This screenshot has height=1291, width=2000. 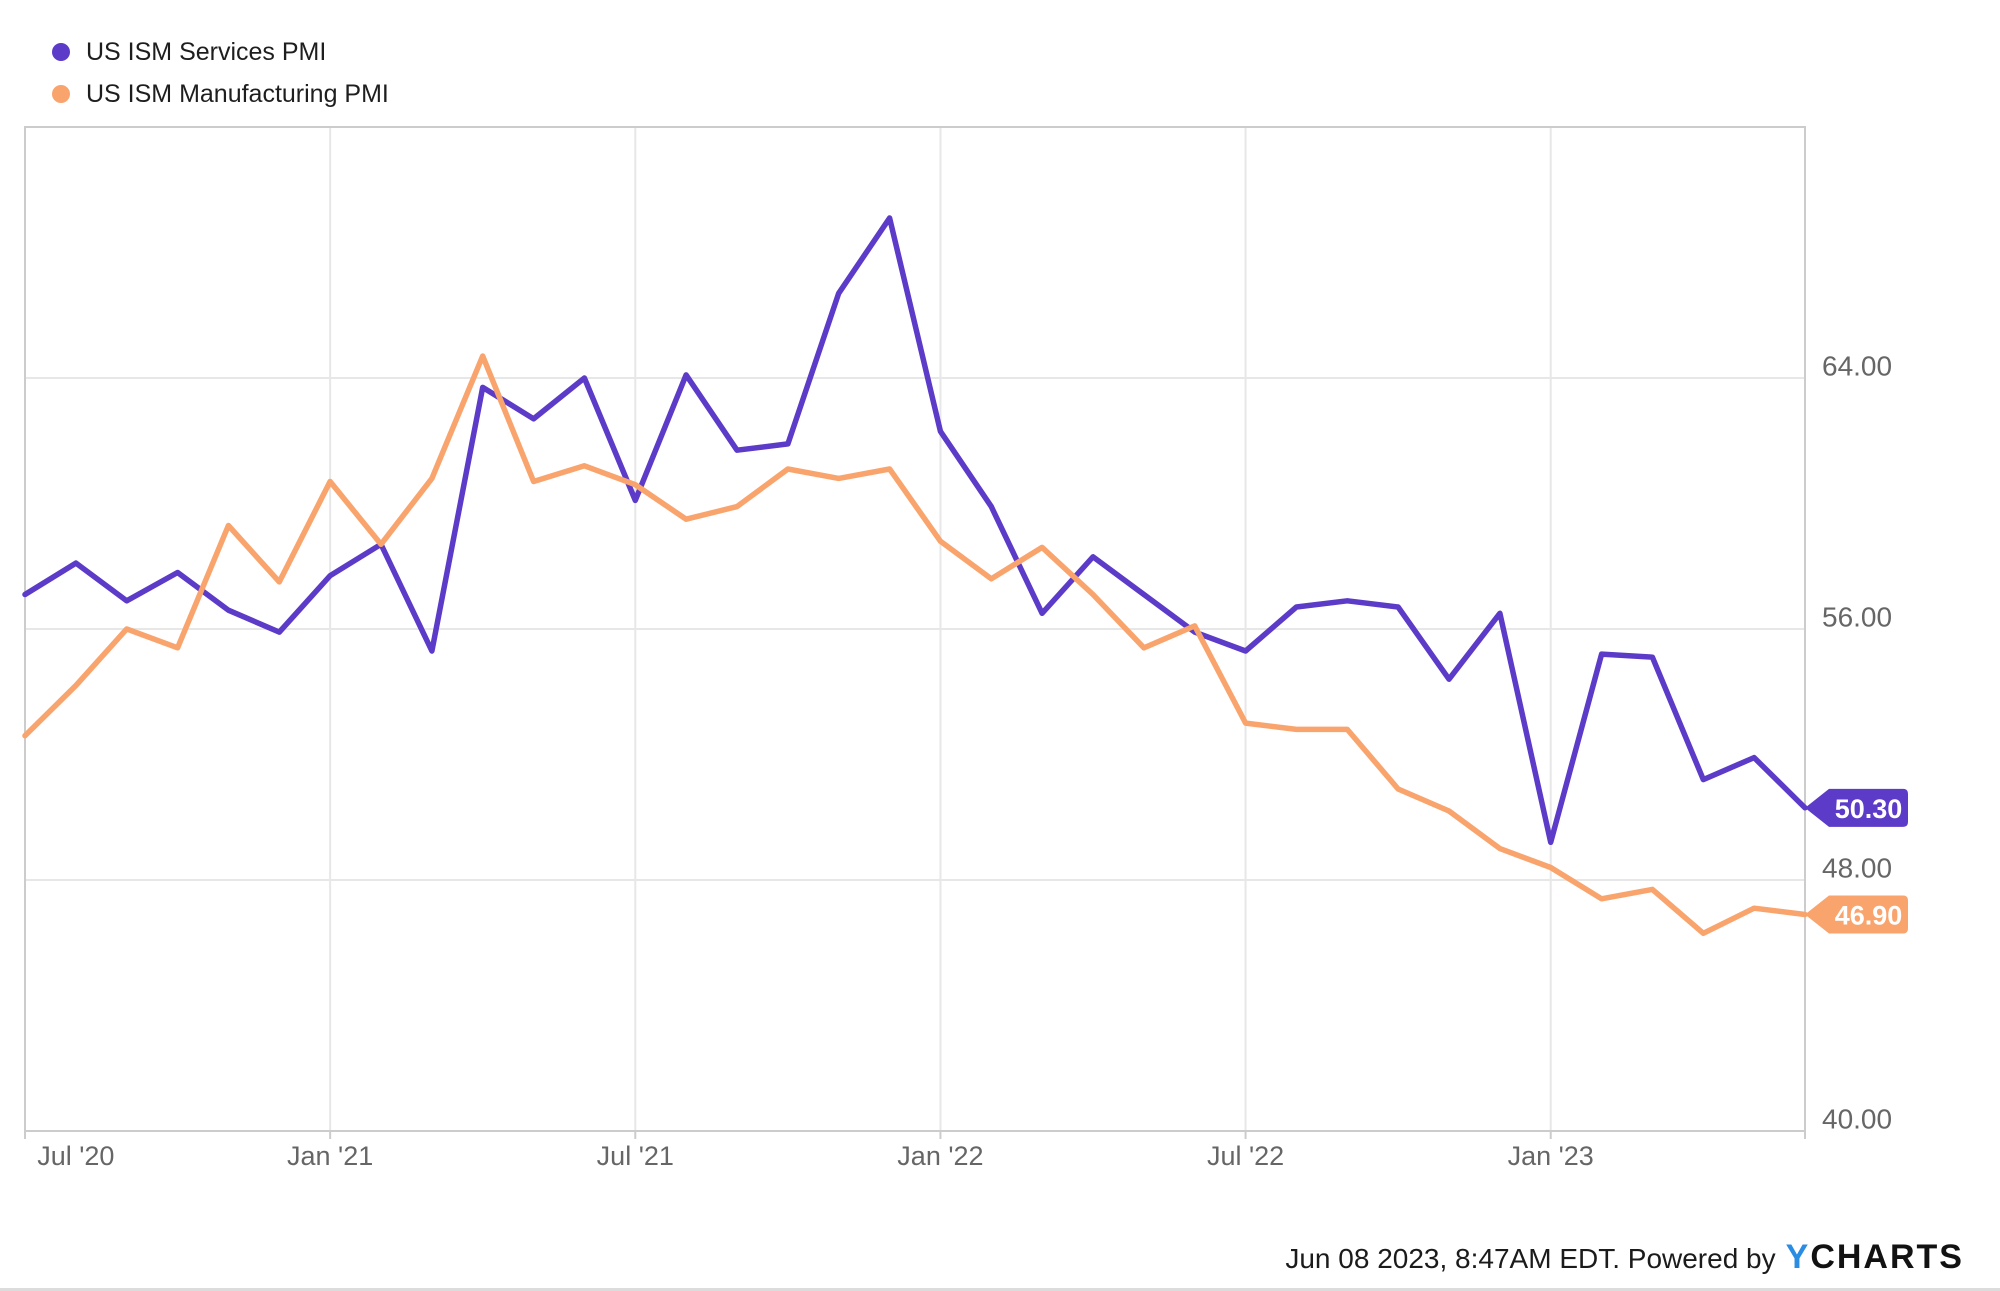 What do you see at coordinates (206, 51) in the screenshot?
I see `legend-label-services: US ISM Services PMI` at bounding box center [206, 51].